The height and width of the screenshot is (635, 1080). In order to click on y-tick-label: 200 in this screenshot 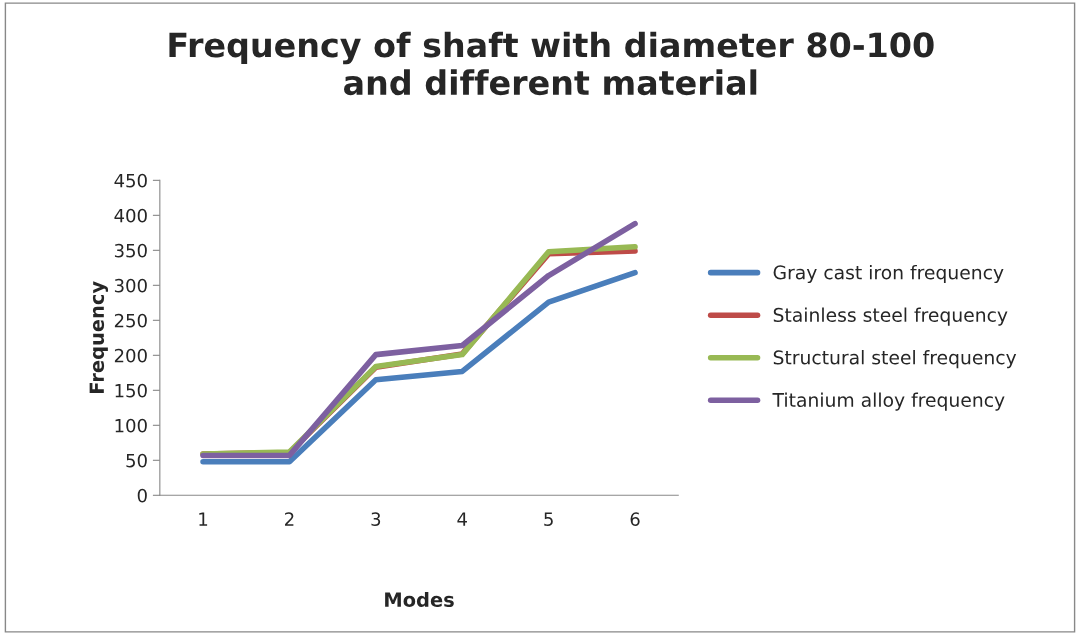, I will do `click(130, 355)`.